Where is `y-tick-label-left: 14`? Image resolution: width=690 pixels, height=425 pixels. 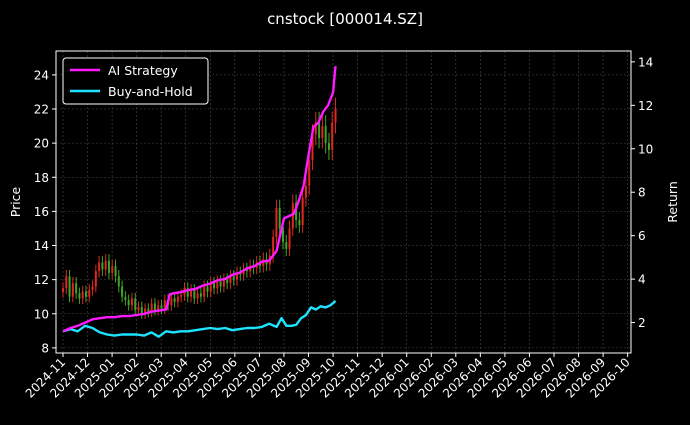 y-tick-label-left: 14 is located at coordinates (41, 246).